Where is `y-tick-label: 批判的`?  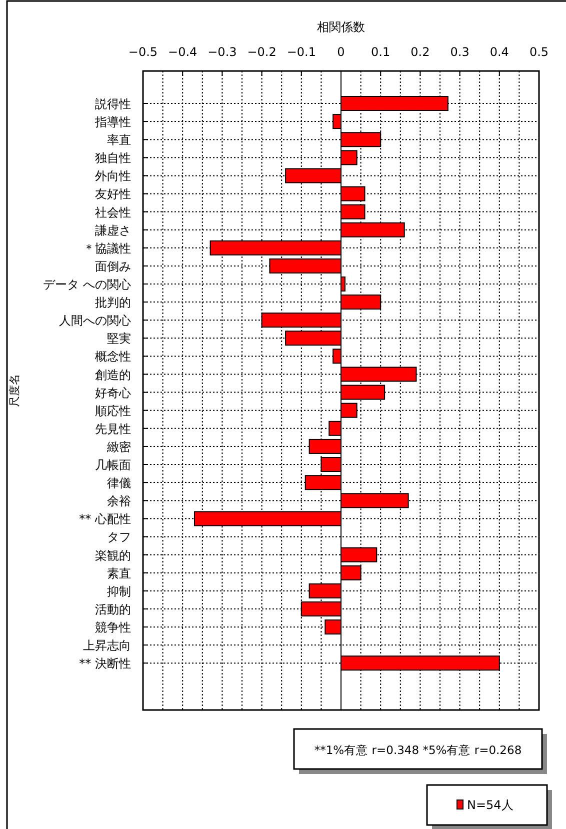 y-tick-label: 批判的 is located at coordinates (113, 303).